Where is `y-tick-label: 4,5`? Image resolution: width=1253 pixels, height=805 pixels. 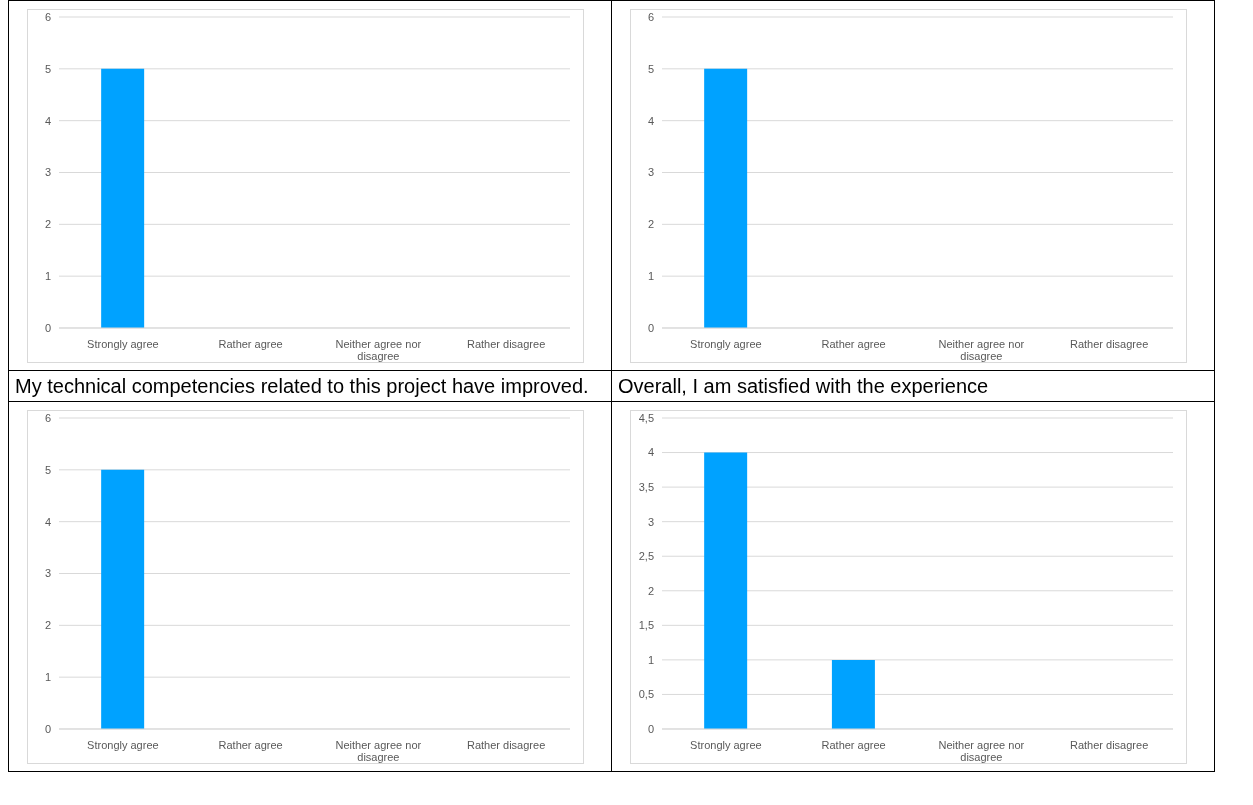
y-tick-label: 4,5 is located at coordinates (646, 417).